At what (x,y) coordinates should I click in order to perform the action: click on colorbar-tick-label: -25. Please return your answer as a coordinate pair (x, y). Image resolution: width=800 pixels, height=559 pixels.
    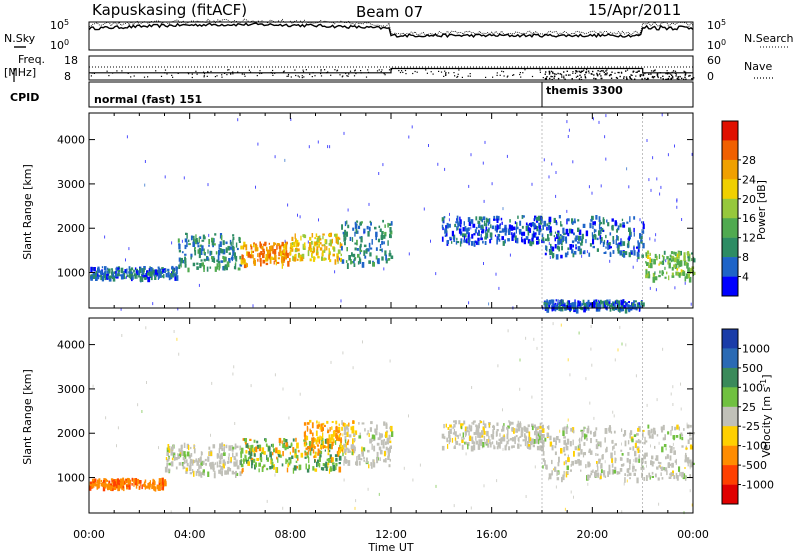
    Looking at the image, I should click on (751, 426).